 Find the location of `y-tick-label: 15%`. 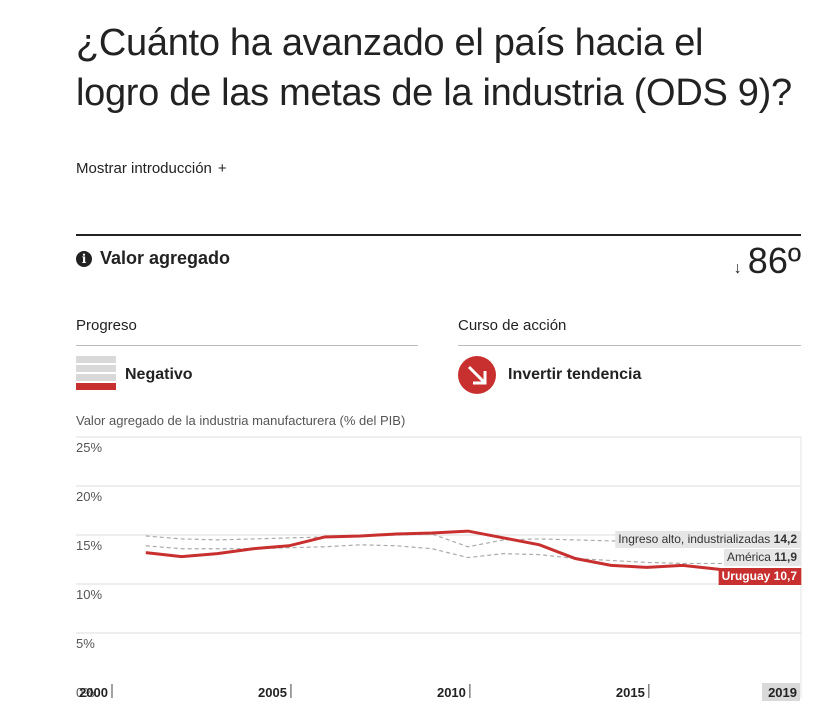

y-tick-label: 15% is located at coordinates (89, 545).